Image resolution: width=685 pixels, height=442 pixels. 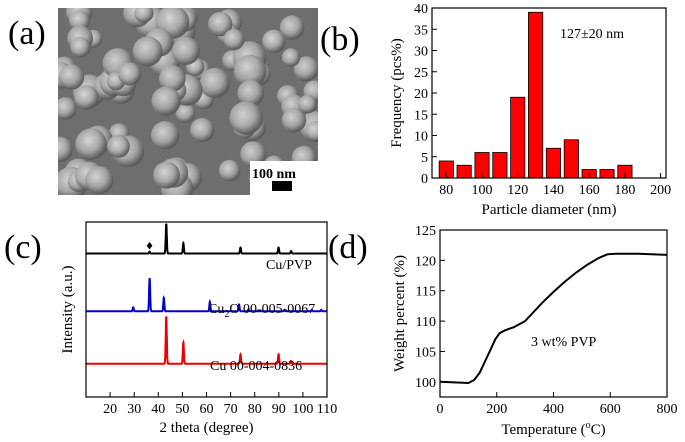 What do you see at coordinates (421, 94) in the screenshot?
I see `y-tick-label: 20` at bounding box center [421, 94].